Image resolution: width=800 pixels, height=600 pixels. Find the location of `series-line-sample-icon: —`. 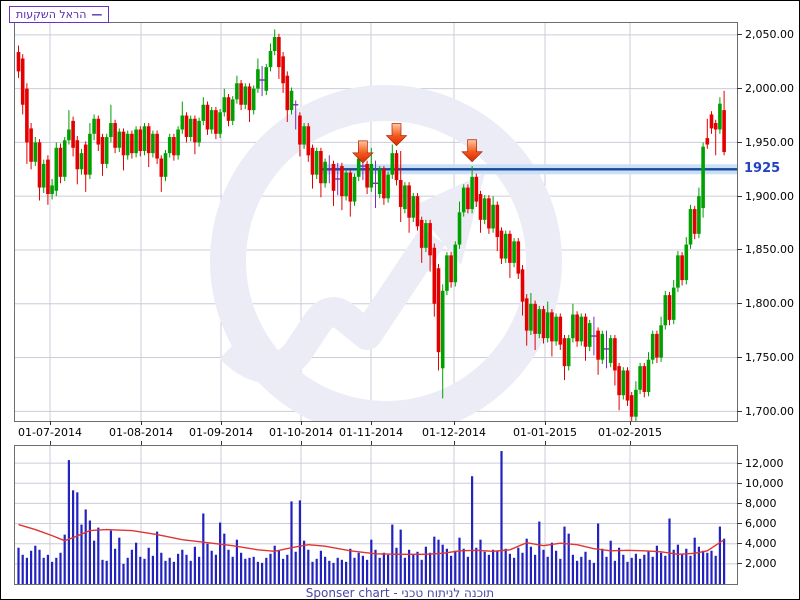

series-line-sample-icon: — is located at coordinates (97, 14).